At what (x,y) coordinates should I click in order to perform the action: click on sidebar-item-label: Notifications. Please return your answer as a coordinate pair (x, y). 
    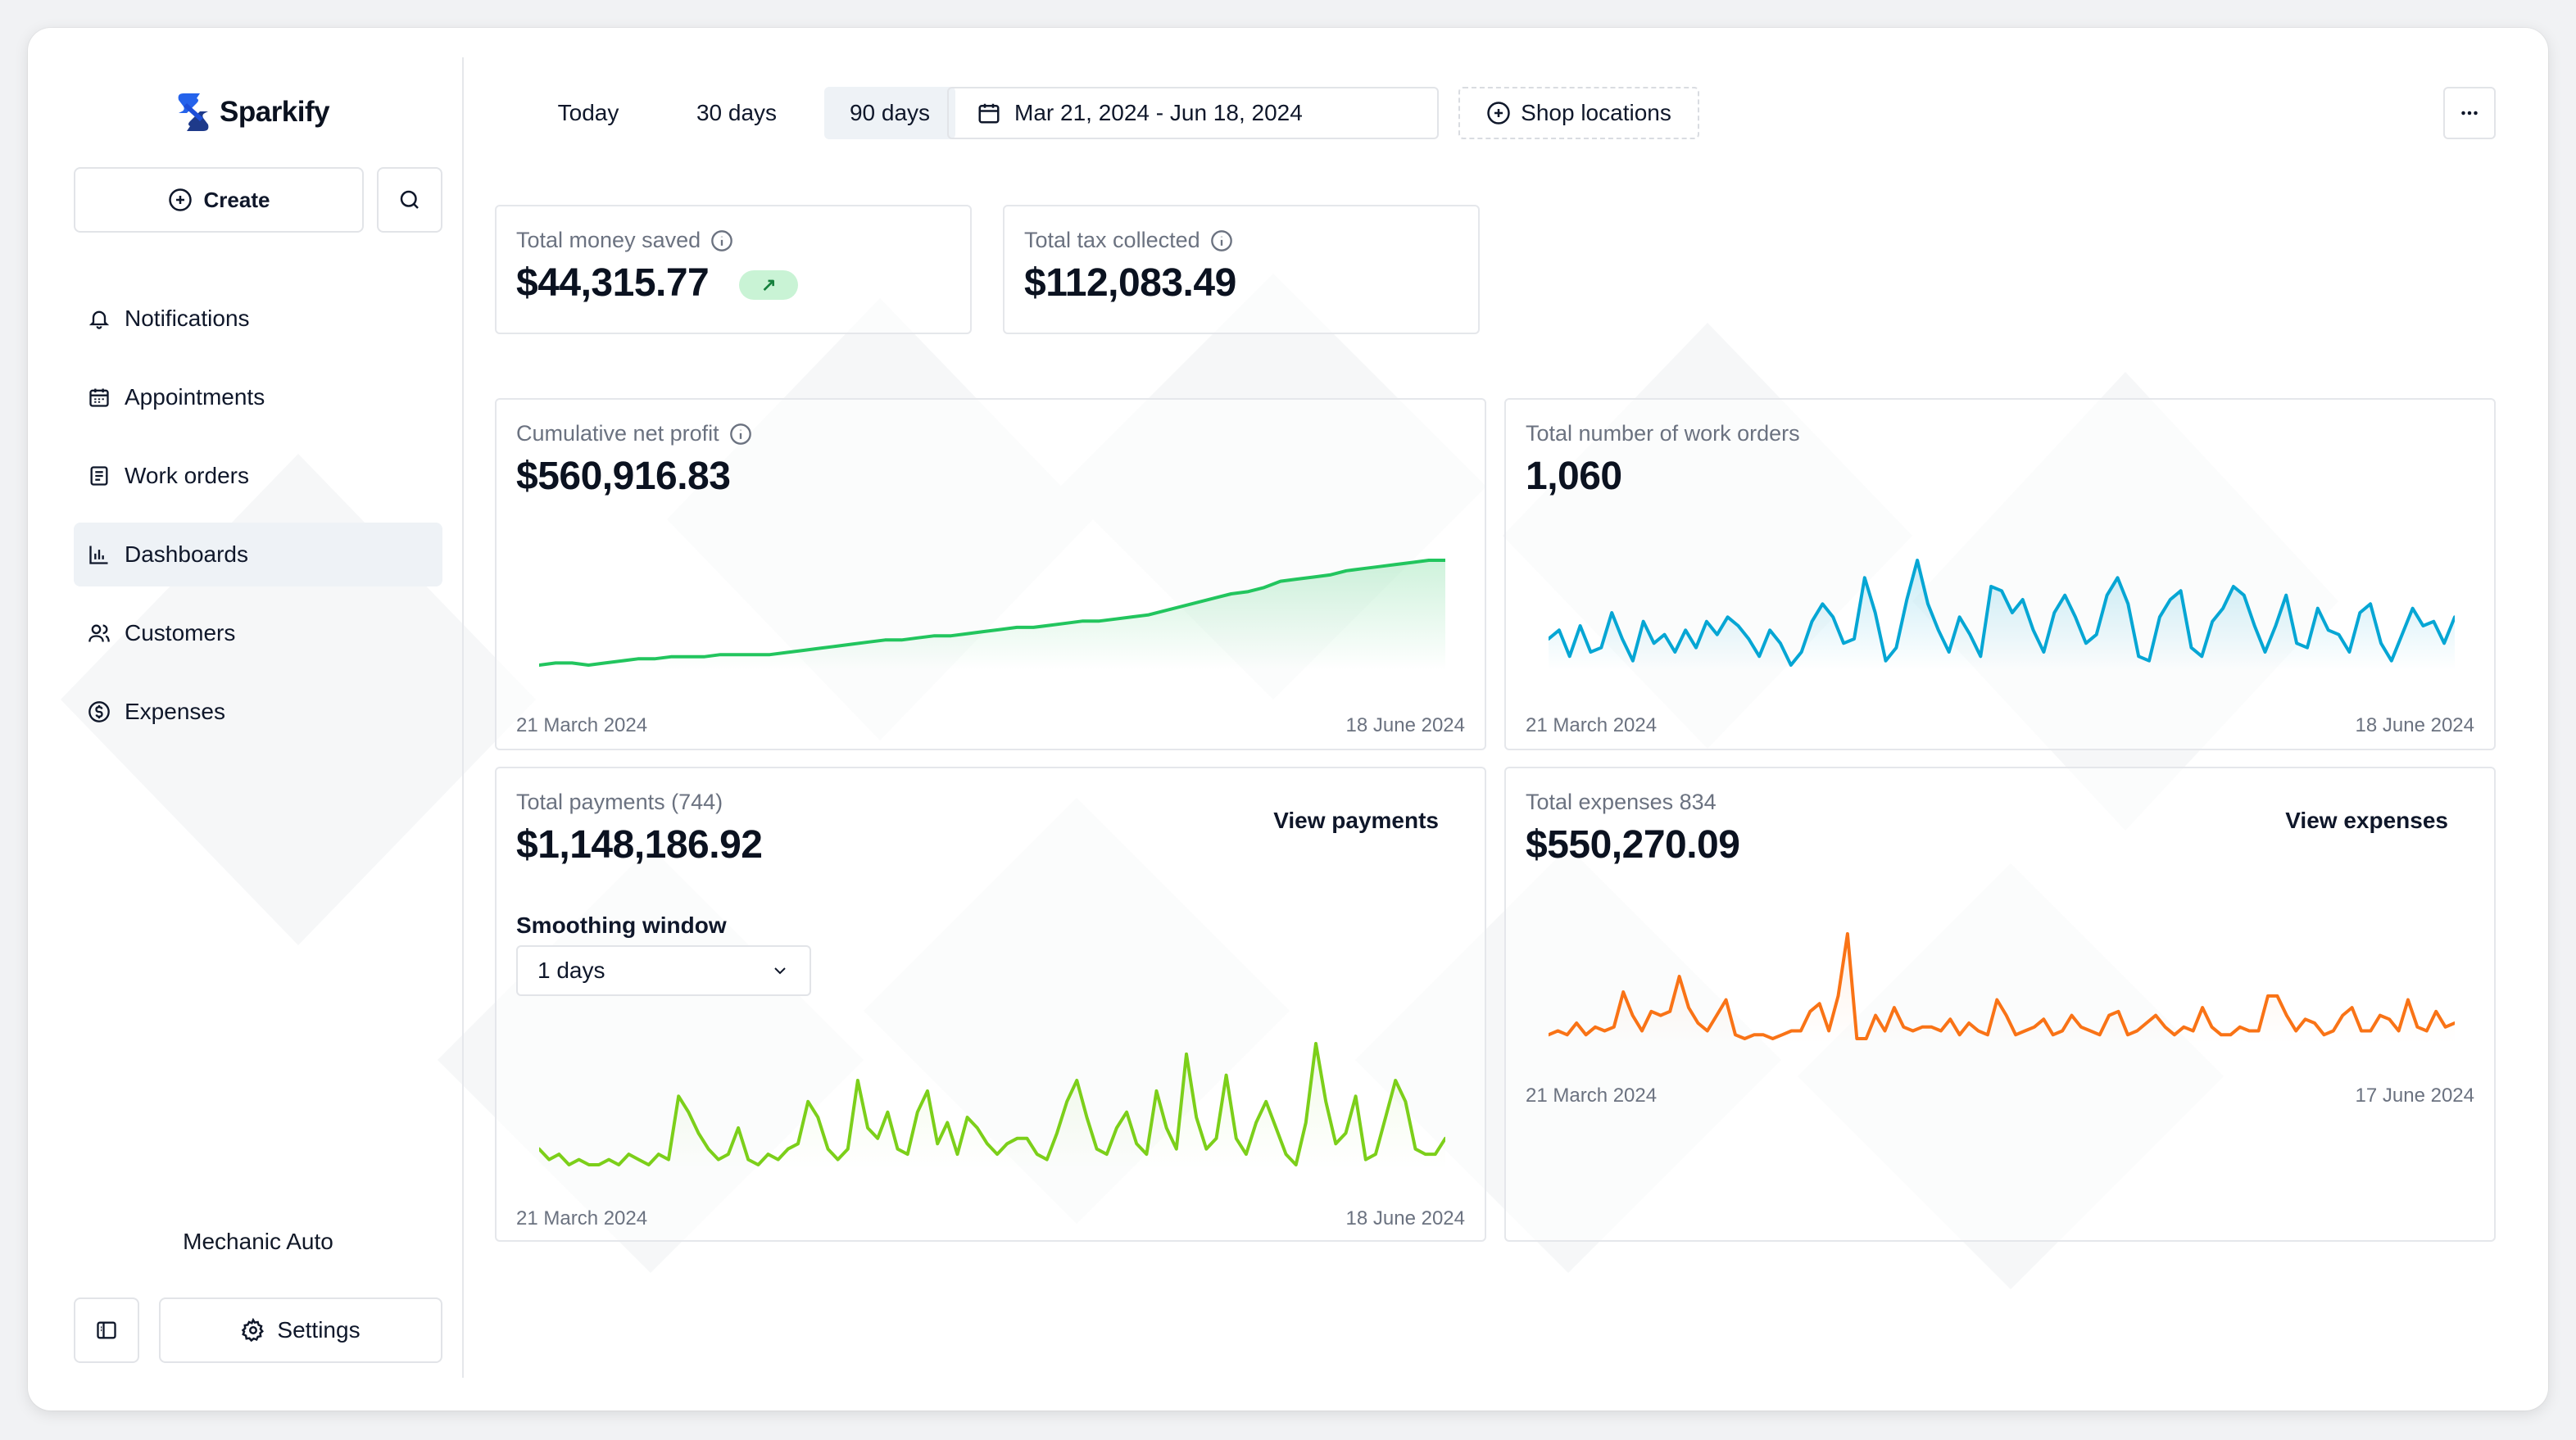
    Looking at the image, I should click on (187, 318).